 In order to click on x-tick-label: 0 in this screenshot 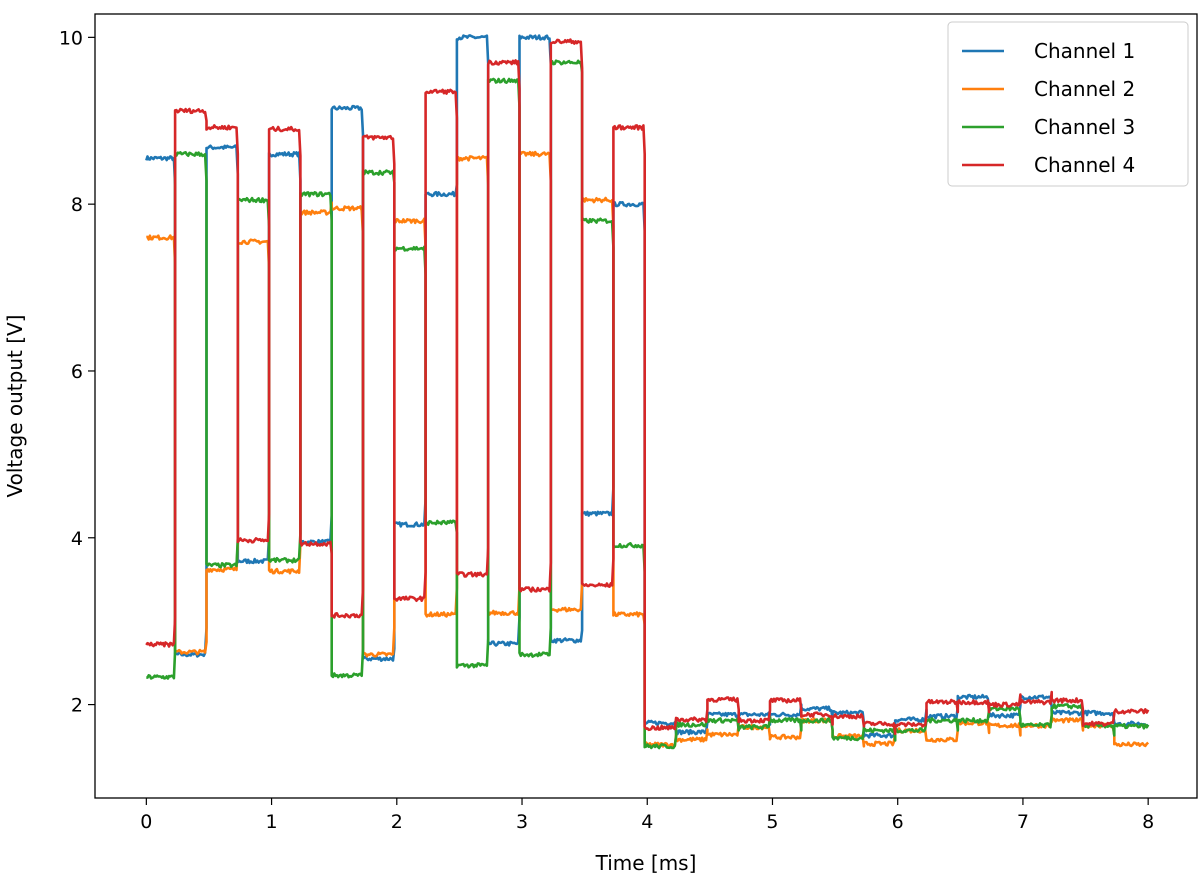, I will do `click(146, 822)`.